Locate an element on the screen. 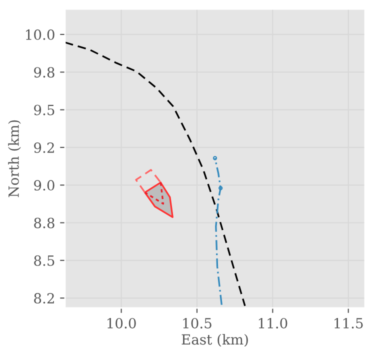 The image size is (374, 357). y-tick-label: 10.0 is located at coordinates (40, 34).